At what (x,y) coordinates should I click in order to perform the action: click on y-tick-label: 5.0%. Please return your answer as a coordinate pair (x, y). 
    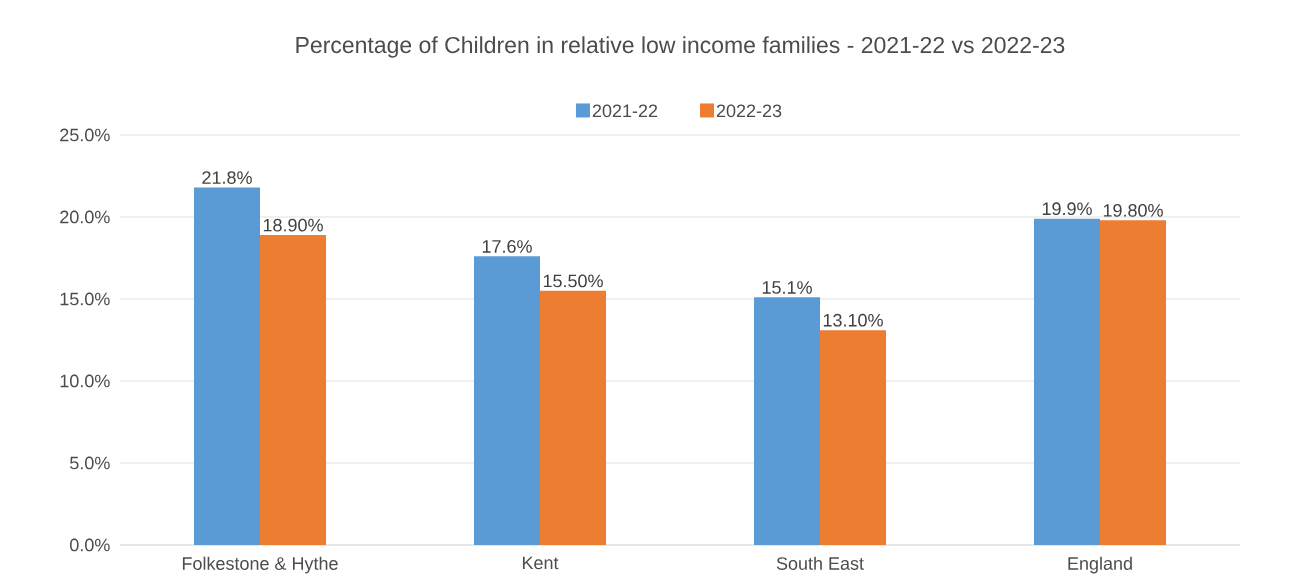
    Looking at the image, I should click on (90, 463).